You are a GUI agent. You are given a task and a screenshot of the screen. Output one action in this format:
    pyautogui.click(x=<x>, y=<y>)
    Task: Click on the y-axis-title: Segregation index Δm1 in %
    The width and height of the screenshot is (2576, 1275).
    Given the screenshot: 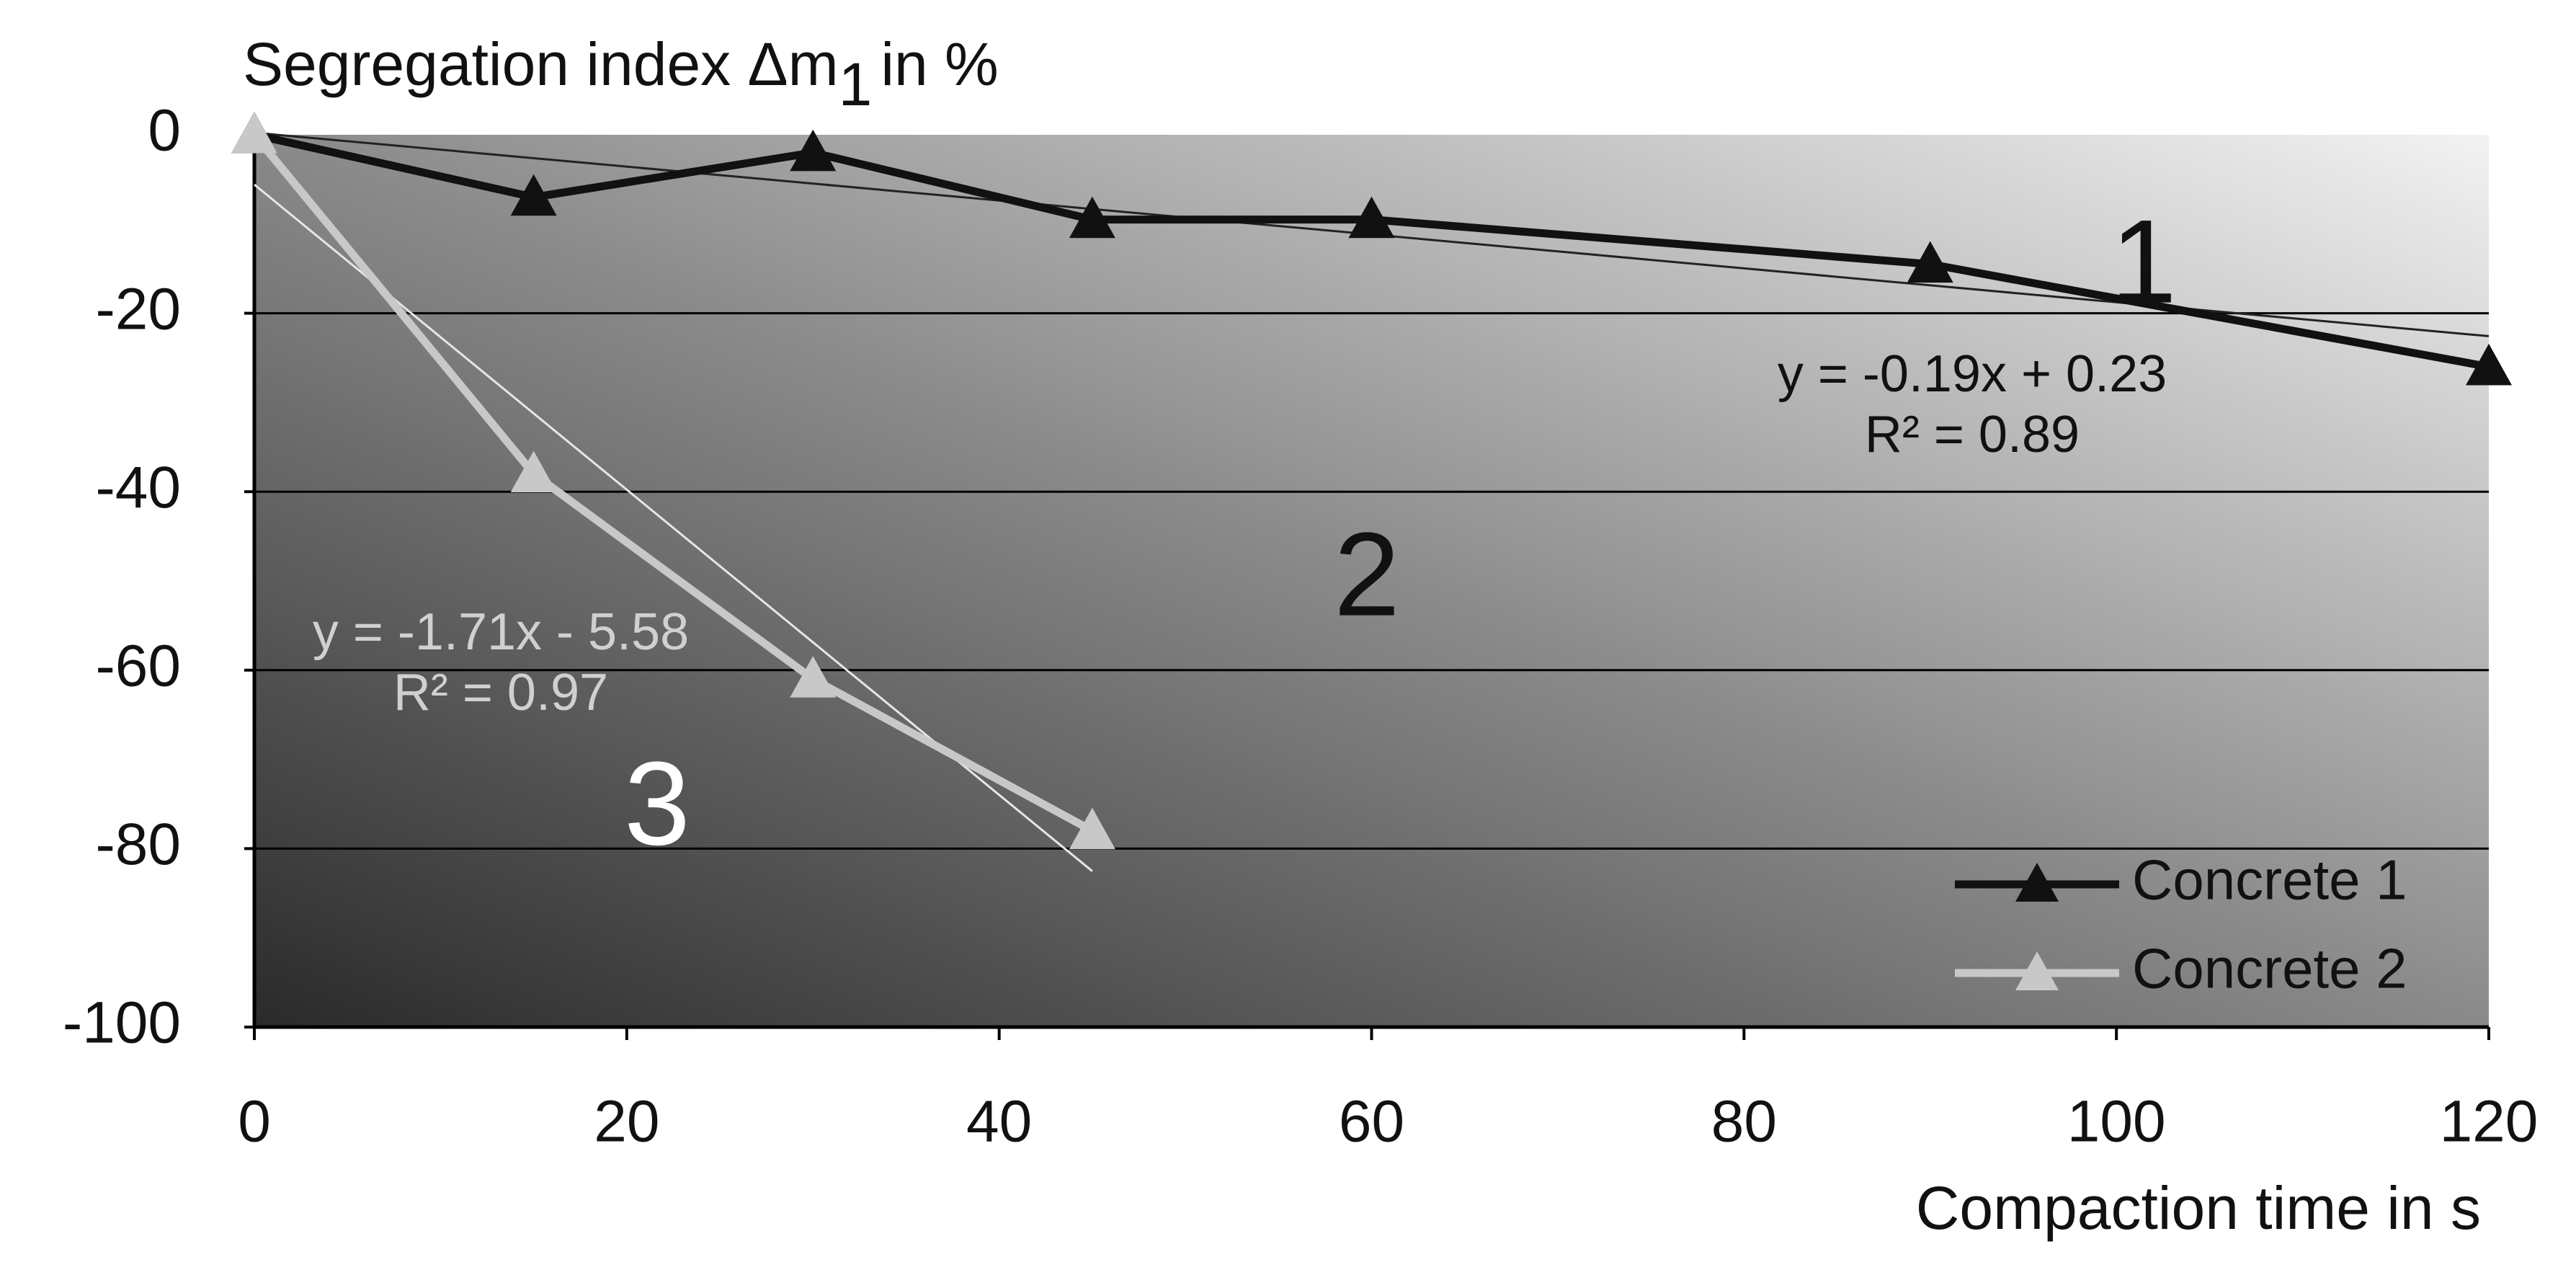 What is the action you would take?
    pyautogui.click(x=621, y=74)
    